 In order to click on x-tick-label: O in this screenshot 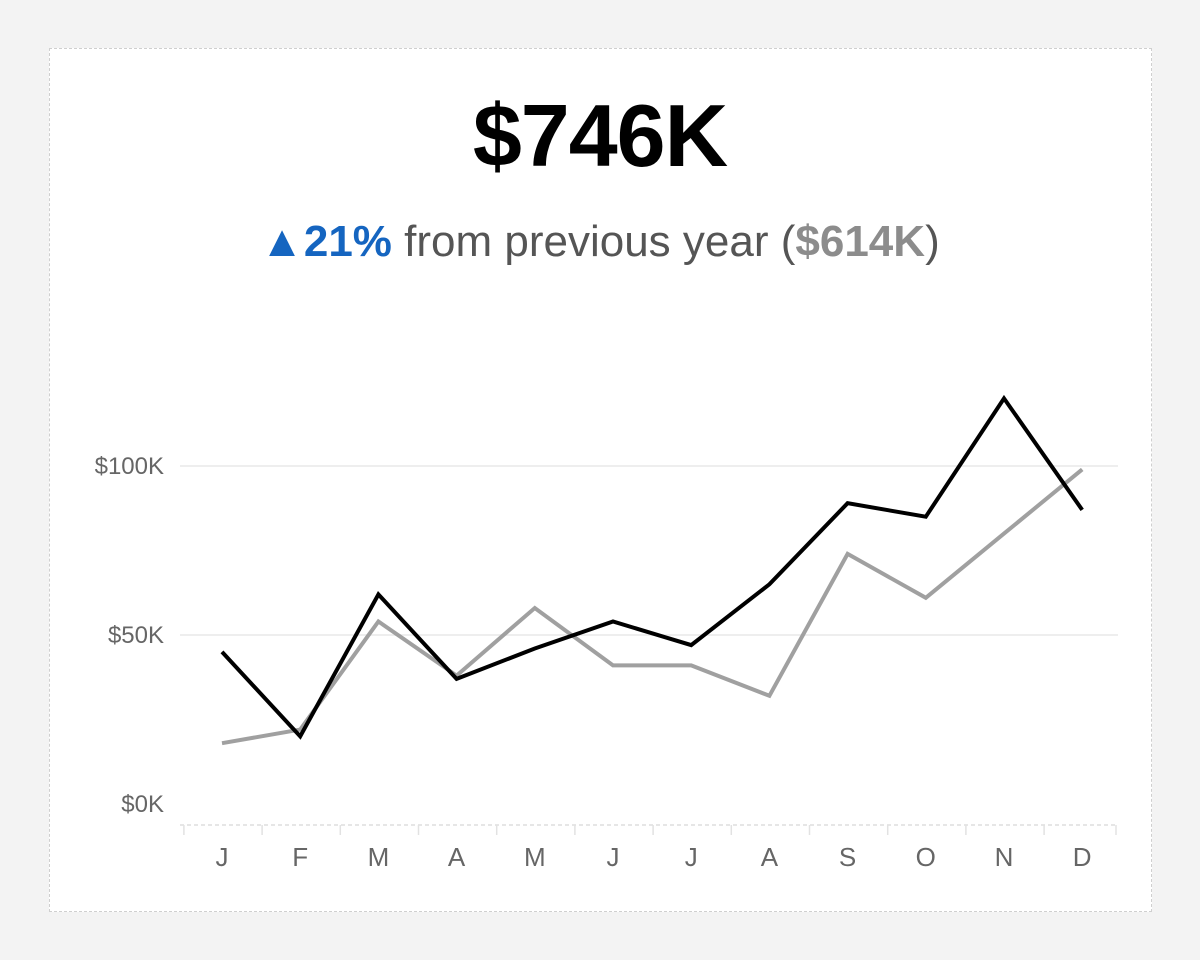, I will do `click(926, 857)`.